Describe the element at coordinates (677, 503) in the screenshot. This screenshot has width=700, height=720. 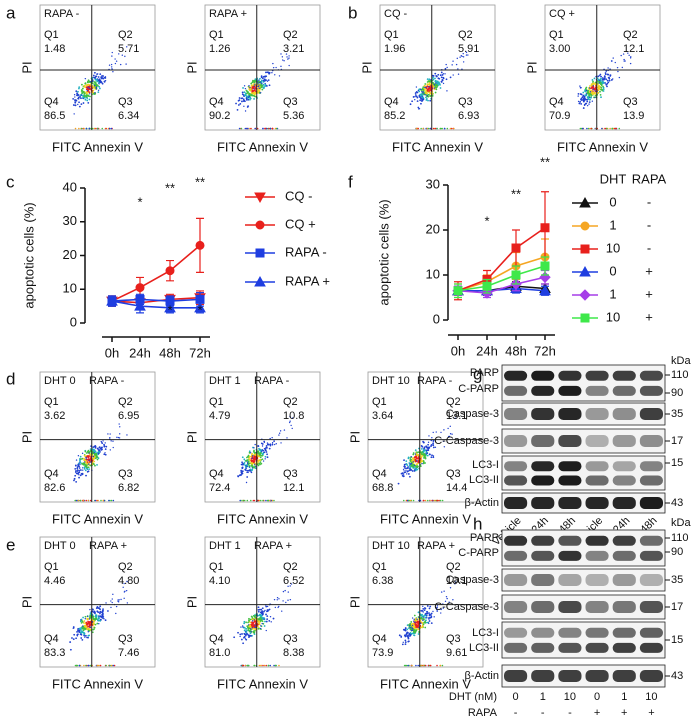
I see `size-marker: 43` at that location.